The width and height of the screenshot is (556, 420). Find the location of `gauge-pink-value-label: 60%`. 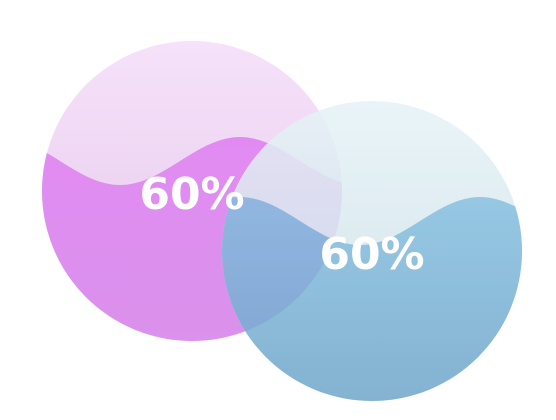

gauge-pink-value-label: 60% is located at coordinates (191, 194).